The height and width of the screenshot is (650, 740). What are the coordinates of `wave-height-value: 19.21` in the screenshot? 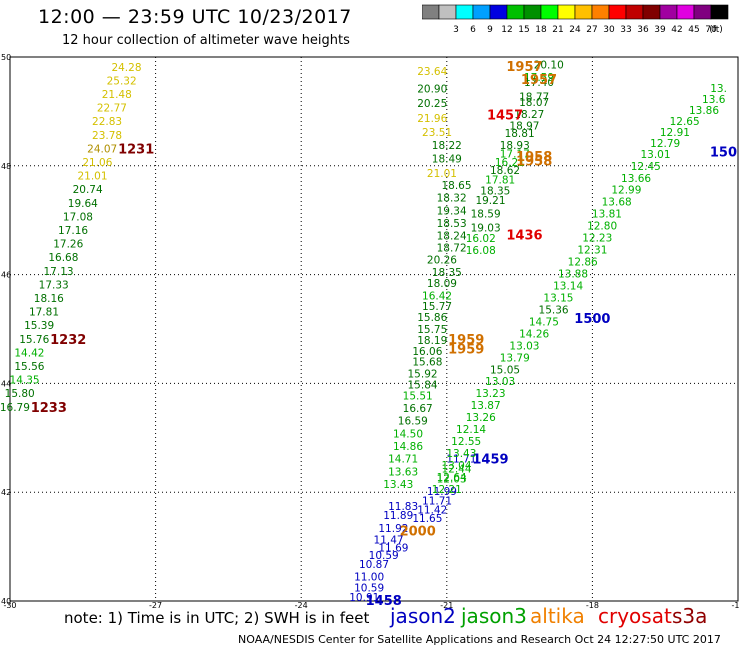 It's located at (490, 201).